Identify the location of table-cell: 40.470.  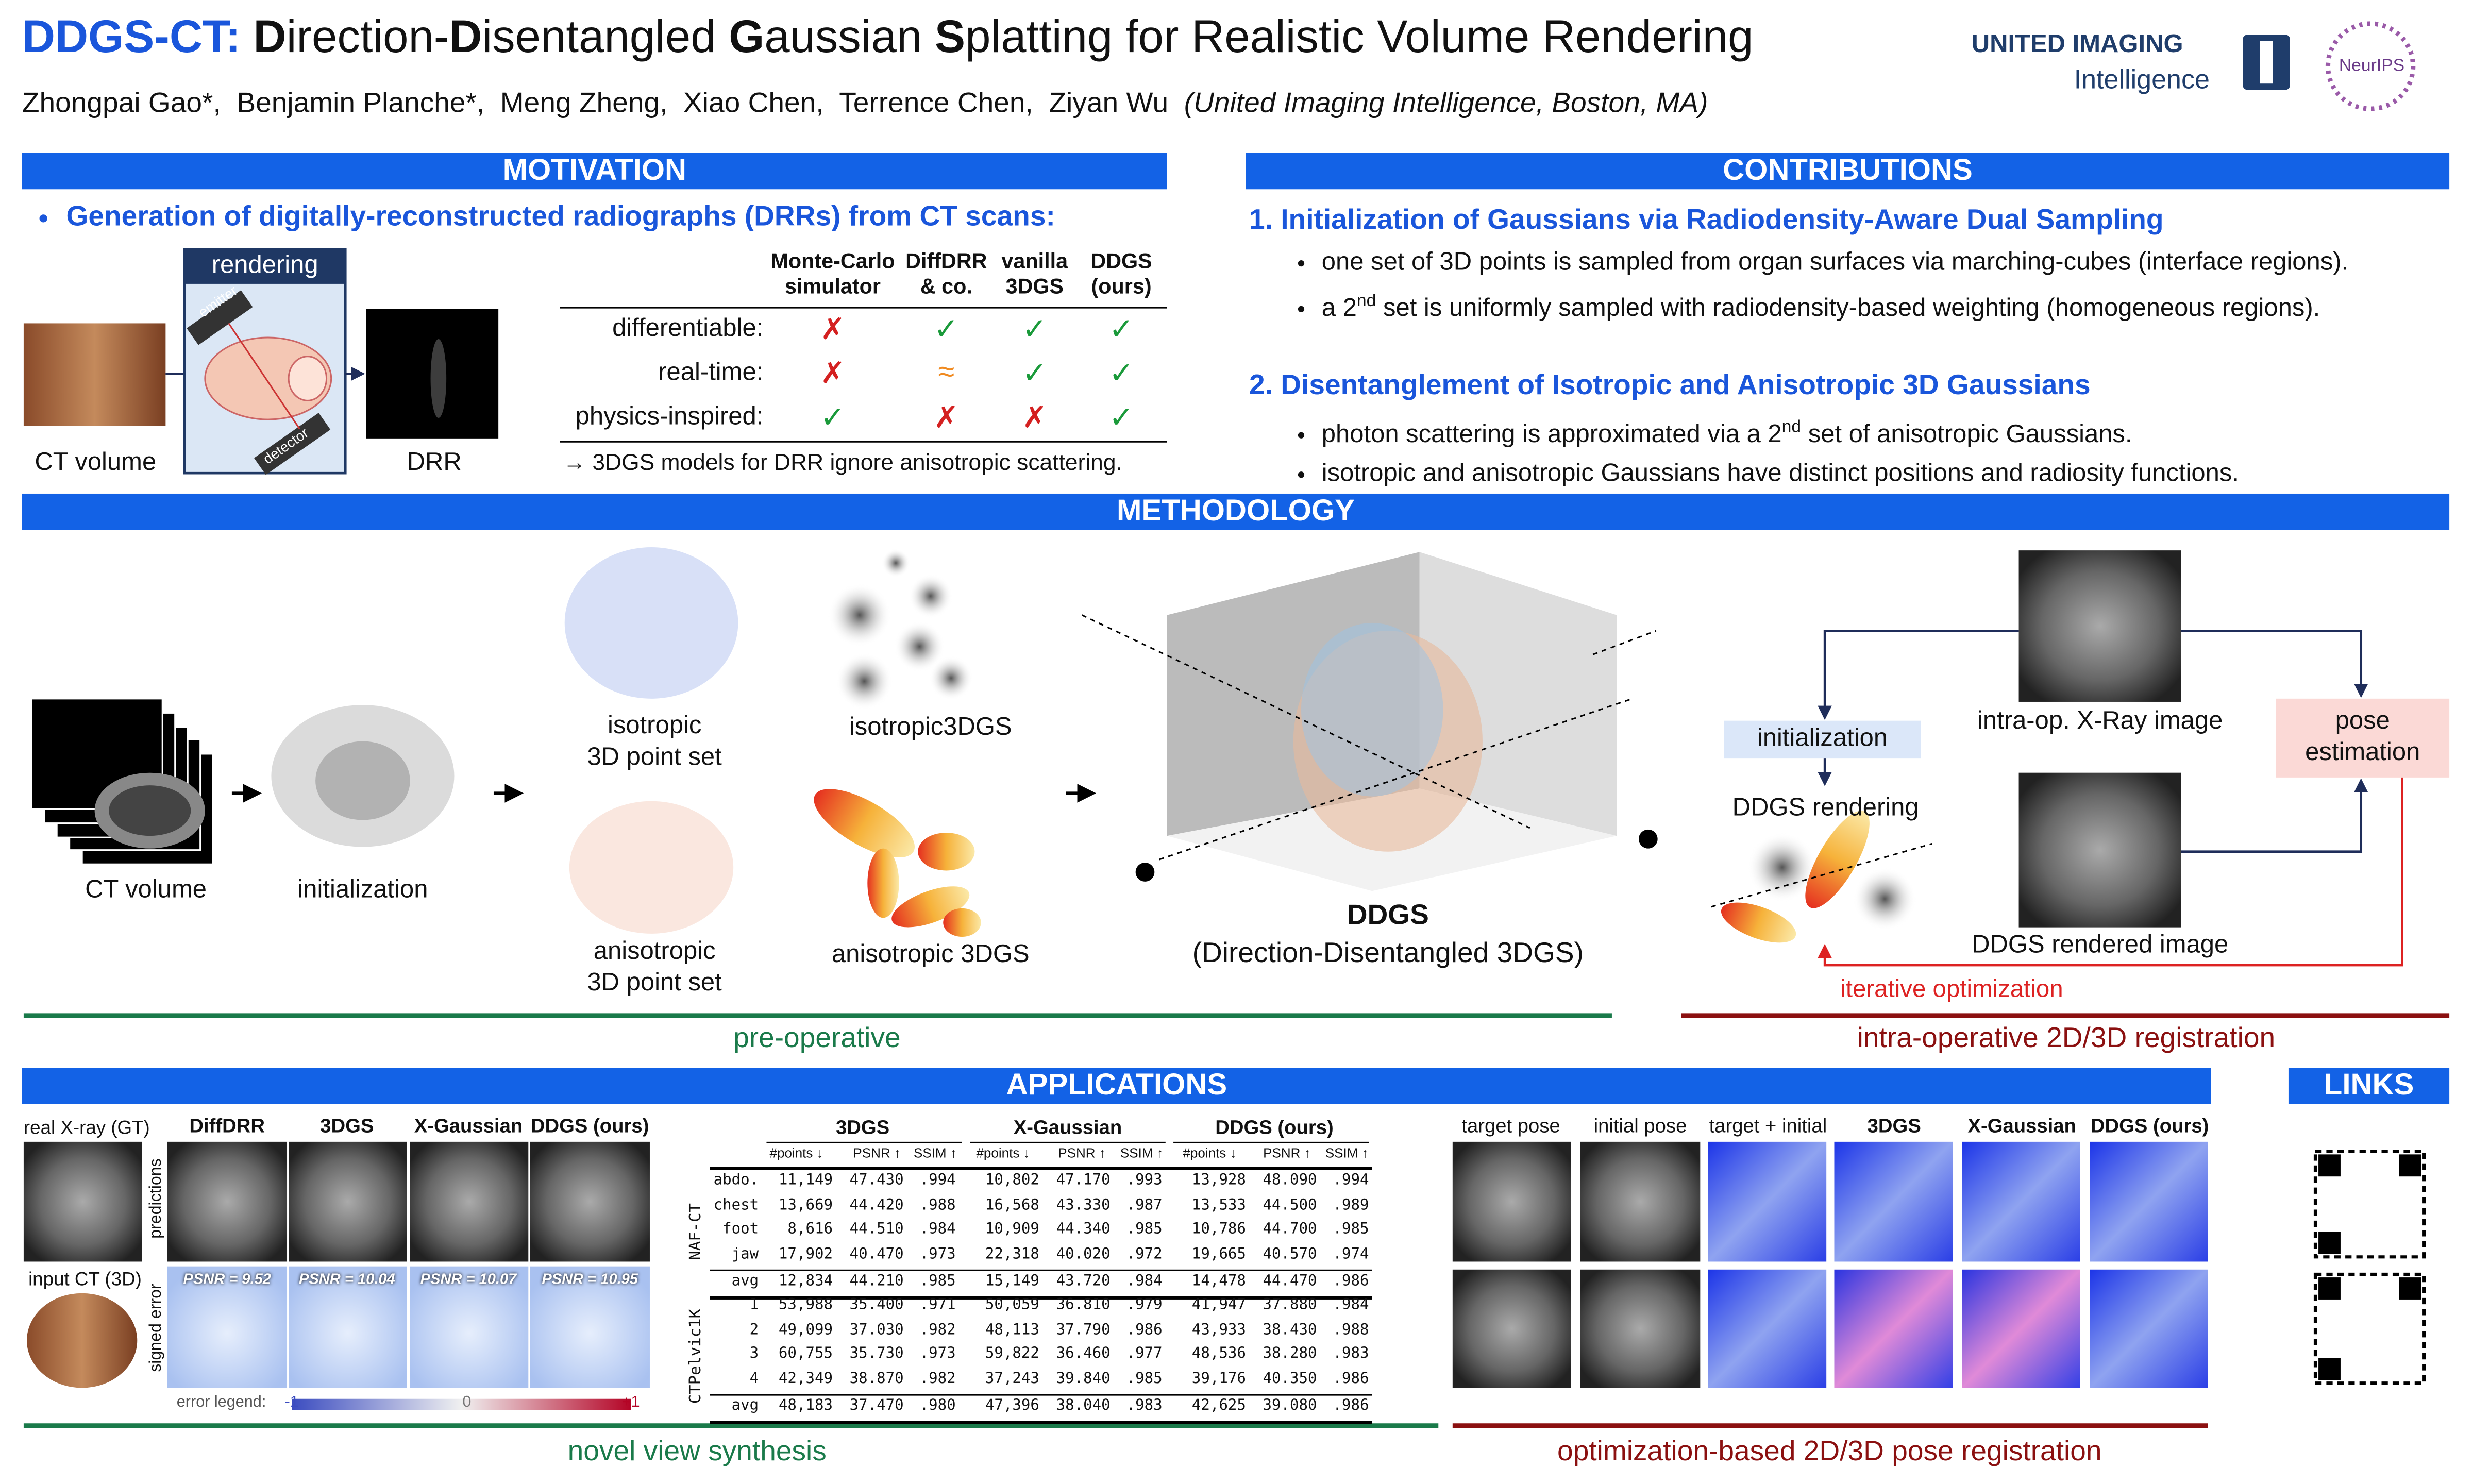
(876, 1254).